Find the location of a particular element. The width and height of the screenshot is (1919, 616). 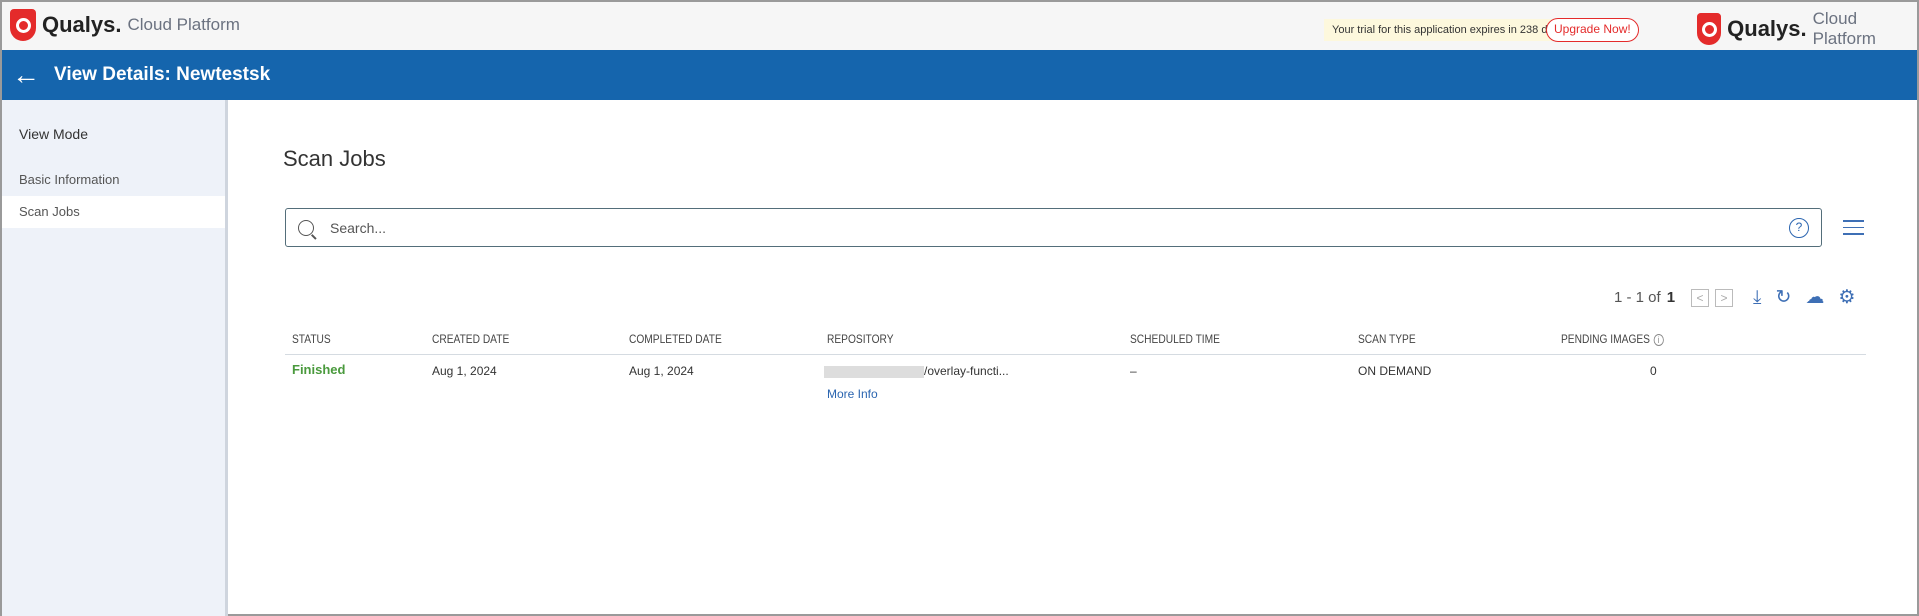

back-arrow-icon: ← is located at coordinates (26, 74).